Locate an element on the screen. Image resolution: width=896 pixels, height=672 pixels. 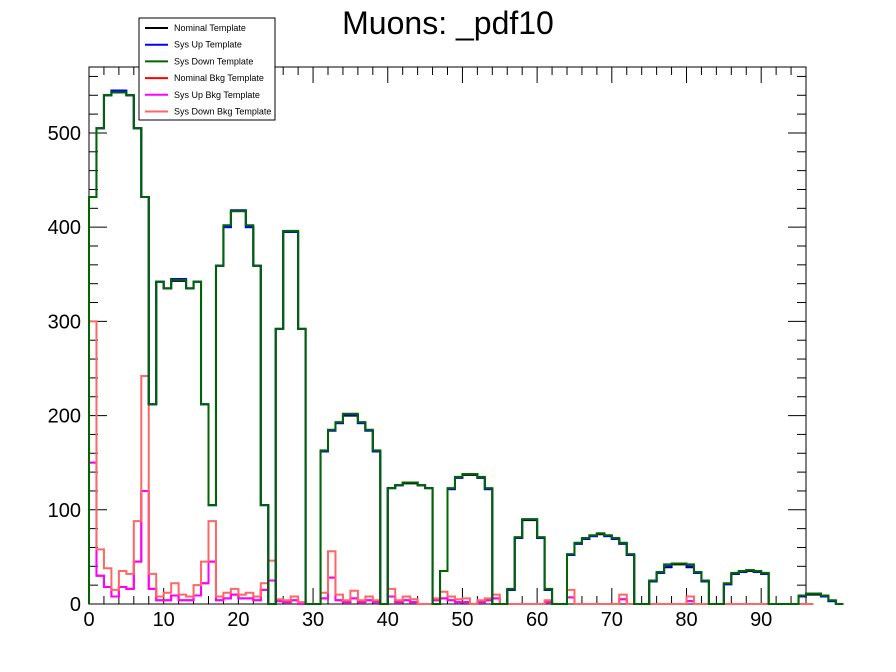
x-tick-label: 40 is located at coordinates (388, 620).